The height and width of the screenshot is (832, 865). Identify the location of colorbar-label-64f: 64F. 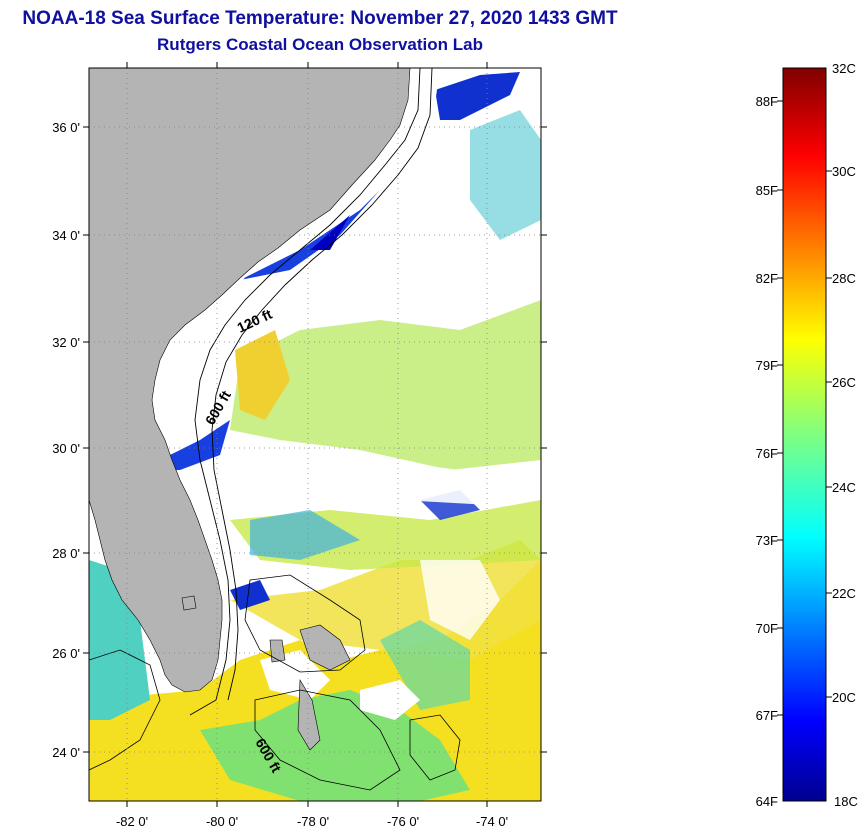
(767, 801).